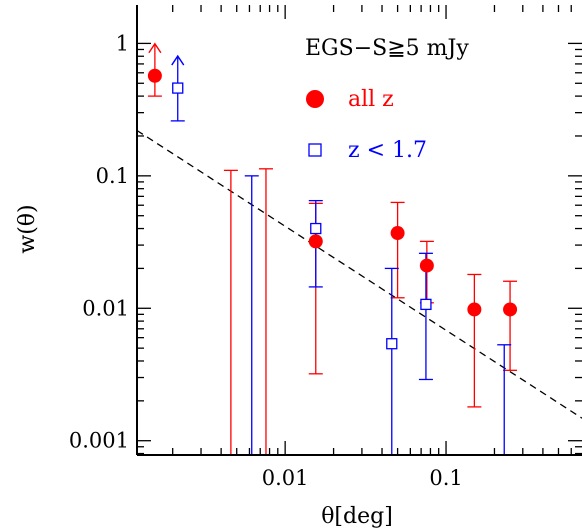 The width and height of the screenshot is (582, 531). What do you see at coordinates (387, 48) in the screenshot?
I see `chart-annotation: EGS−S≧5 mJy` at bounding box center [387, 48].